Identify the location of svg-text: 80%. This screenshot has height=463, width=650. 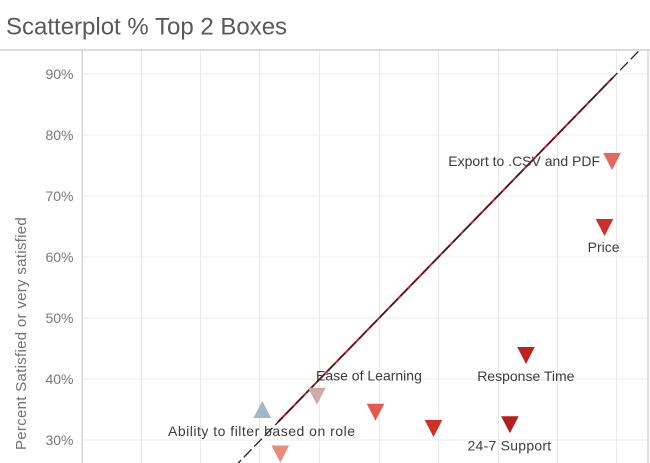
(59, 135).